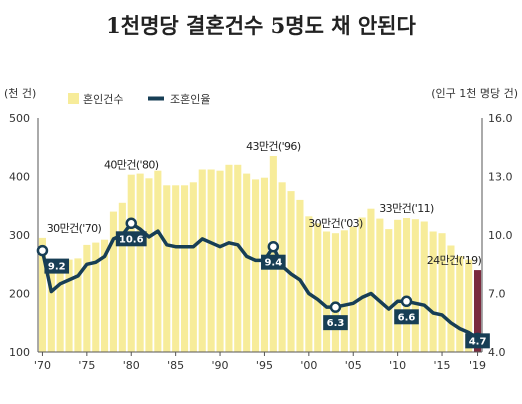  What do you see at coordinates (477, 365) in the screenshot?
I see `x-tick-label: '19` at bounding box center [477, 365].